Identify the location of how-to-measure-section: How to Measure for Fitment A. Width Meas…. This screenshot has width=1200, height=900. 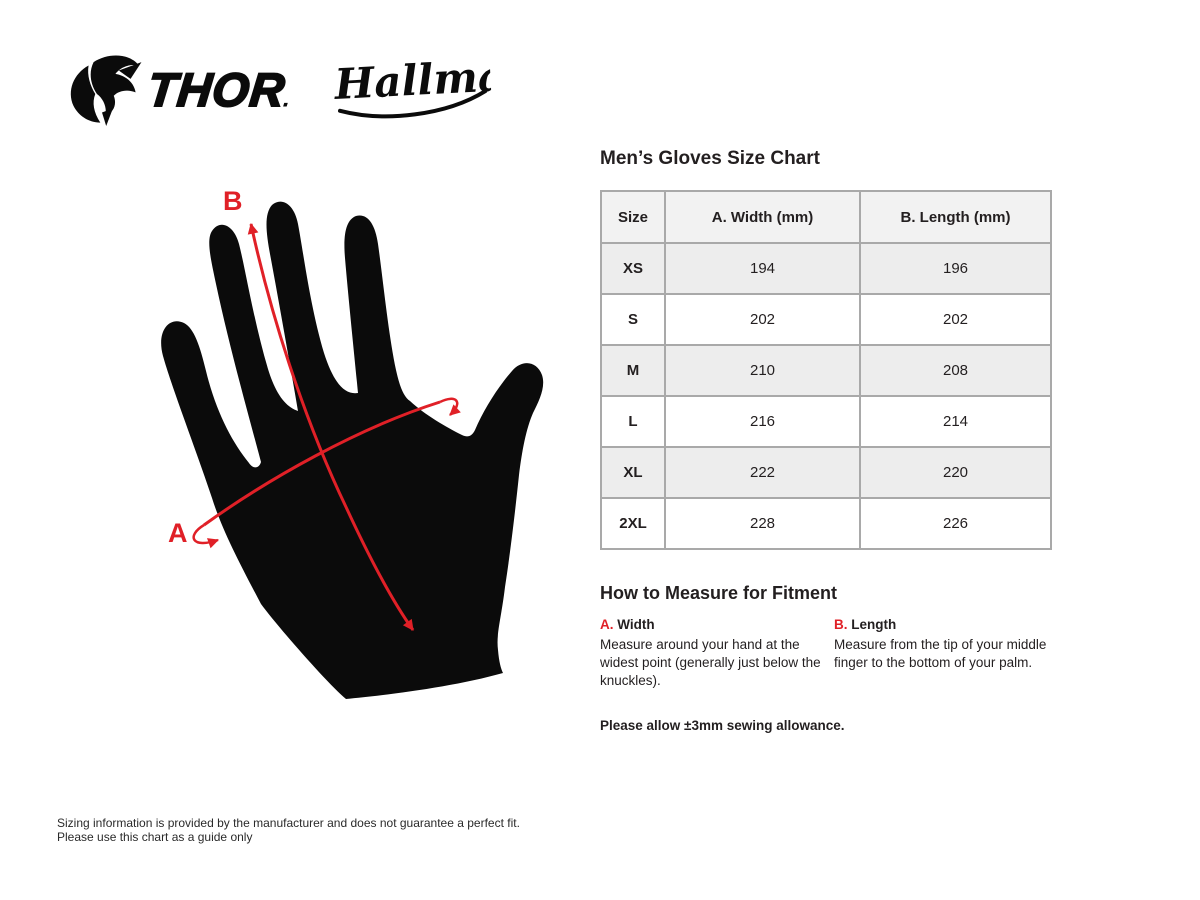
(829, 658).